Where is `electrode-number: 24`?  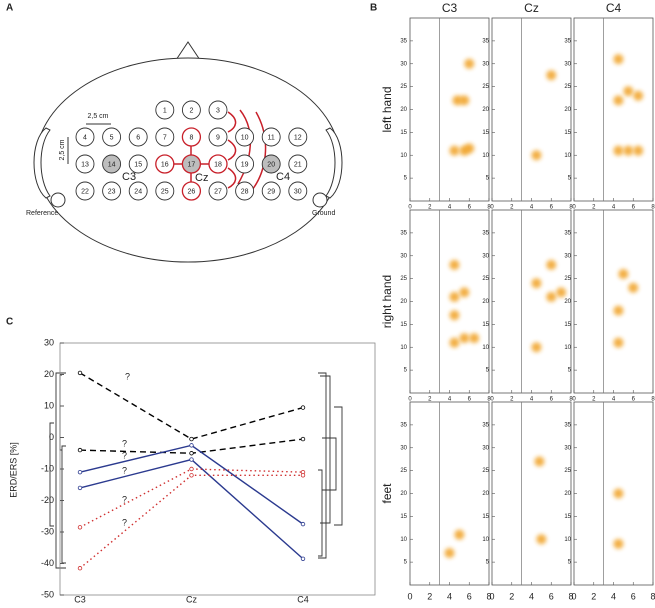 electrode-number: 24 is located at coordinates (138, 191).